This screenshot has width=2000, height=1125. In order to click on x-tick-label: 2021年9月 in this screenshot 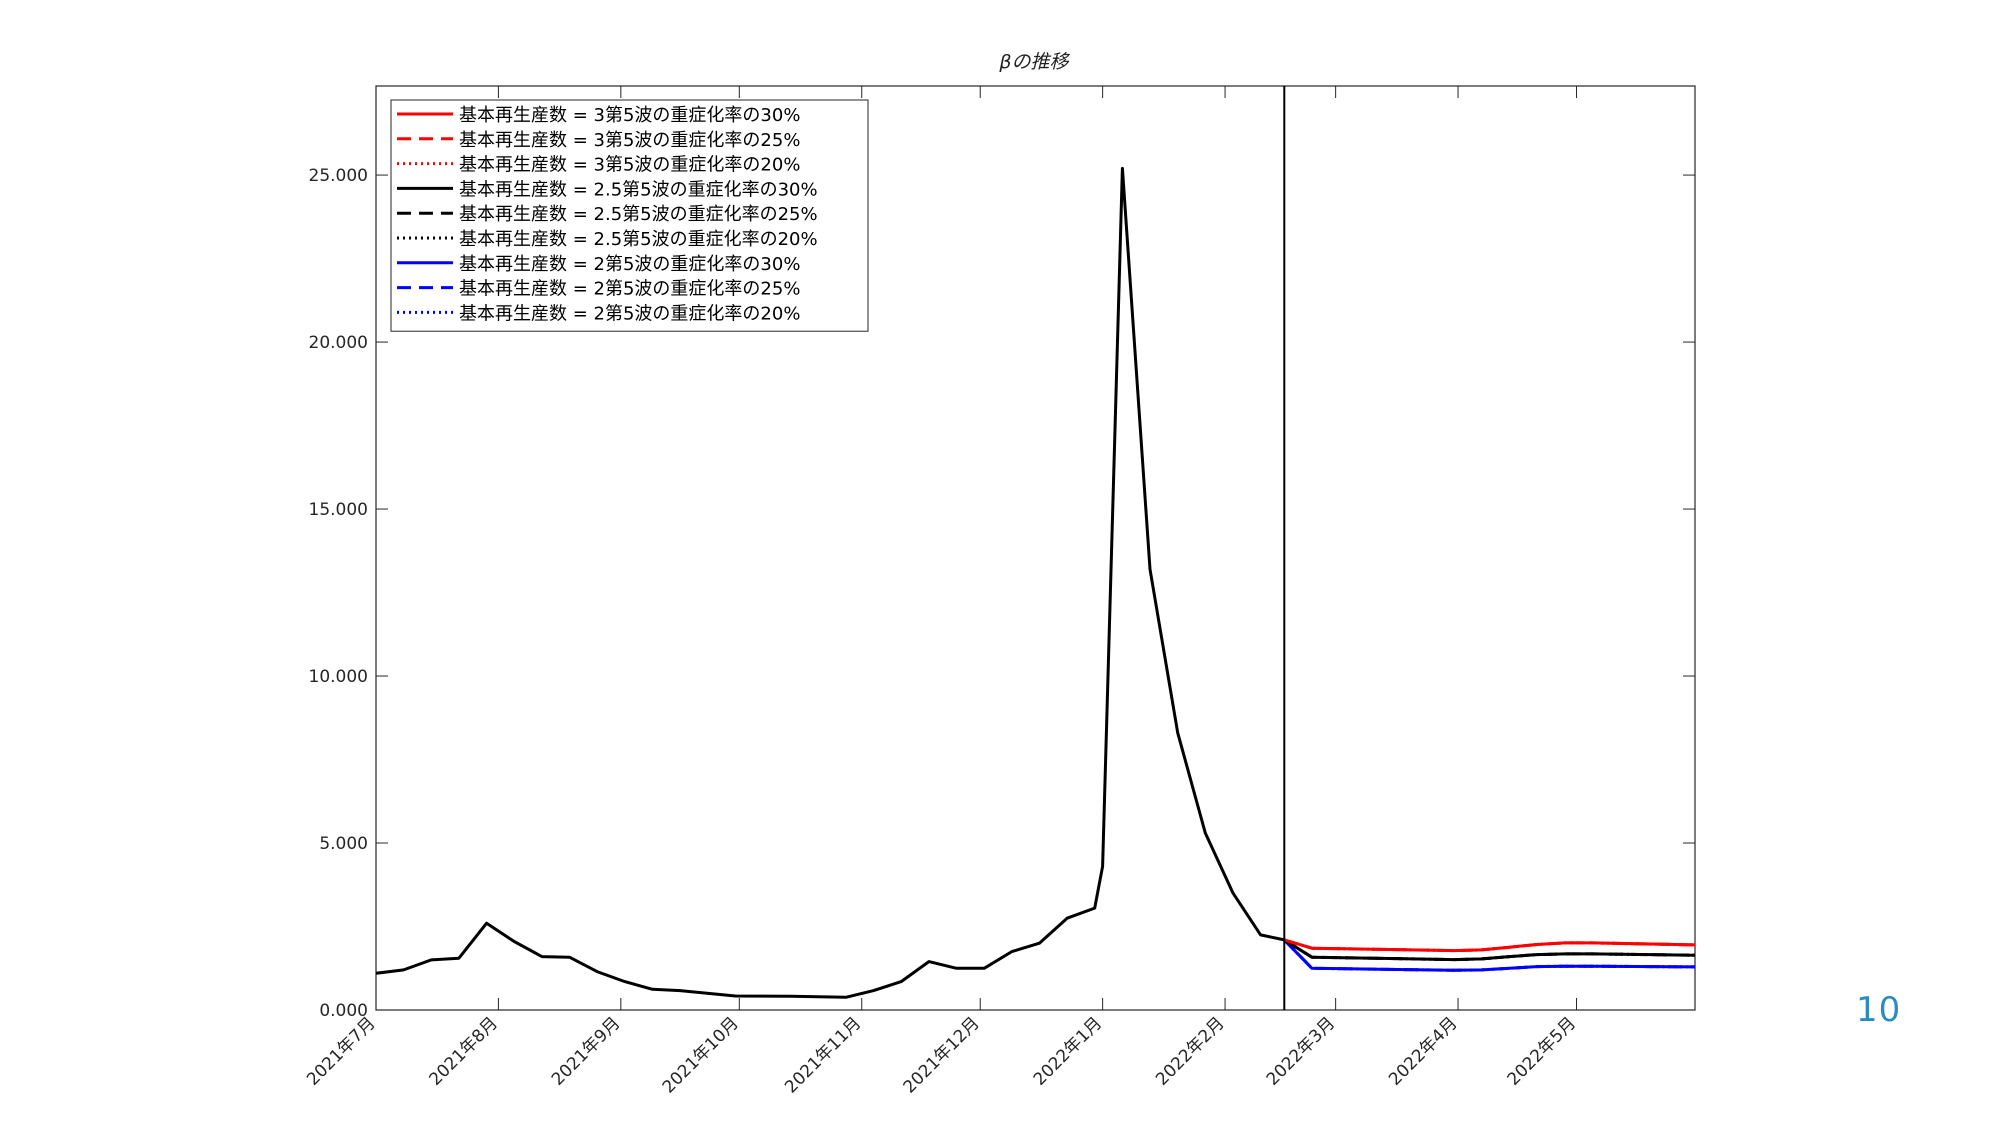, I will do `click(586, 1051)`.